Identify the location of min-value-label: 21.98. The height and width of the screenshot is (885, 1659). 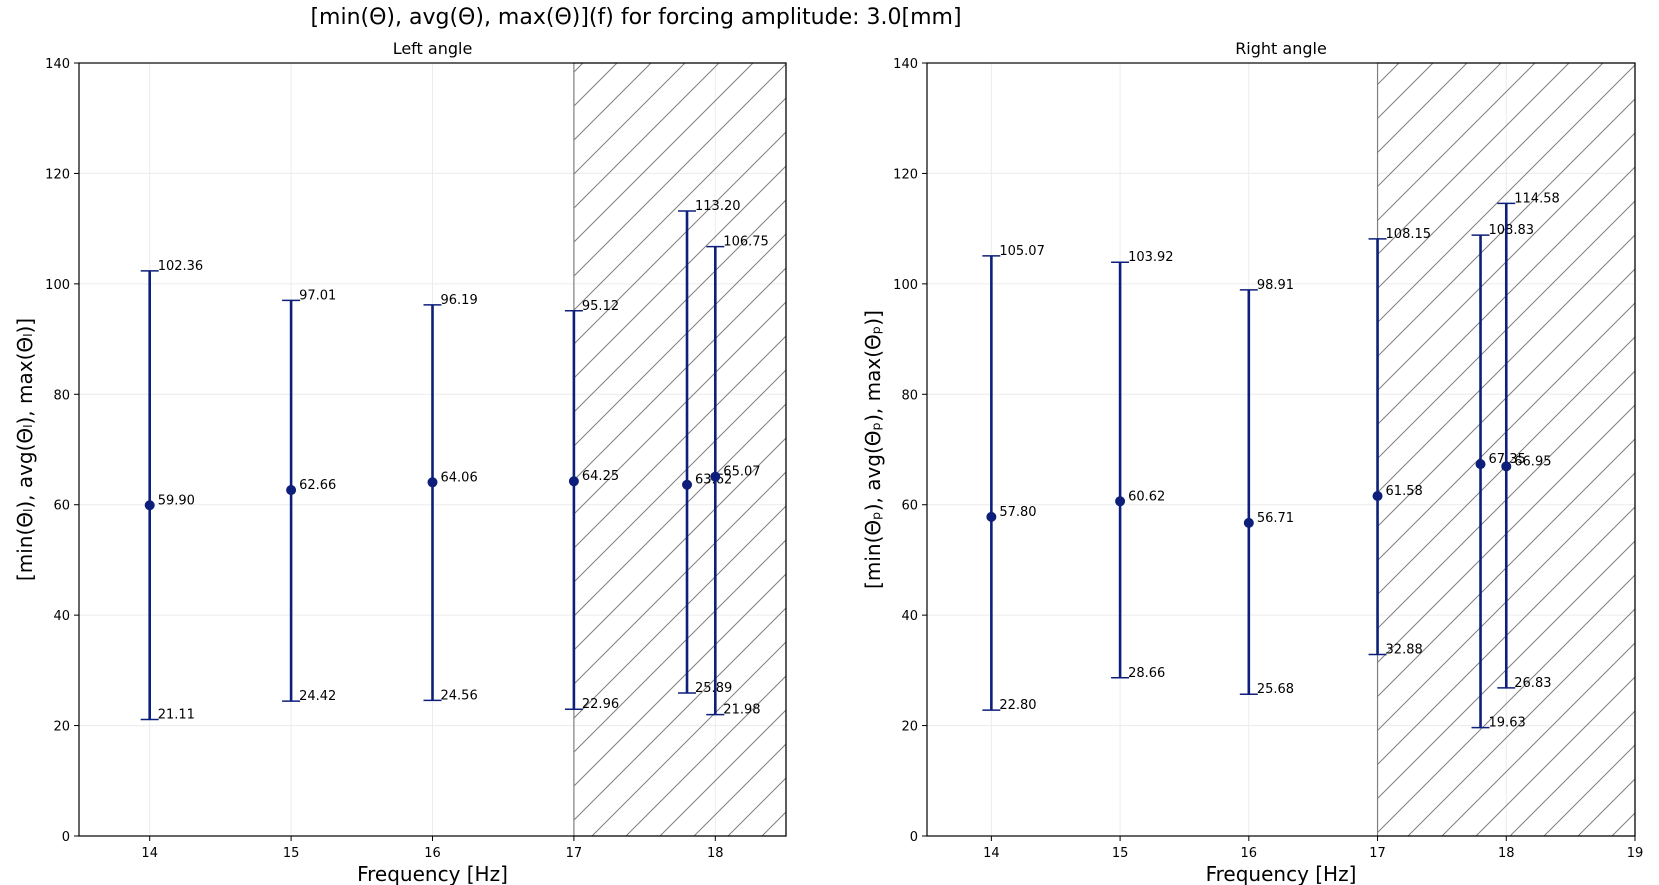
(741, 710).